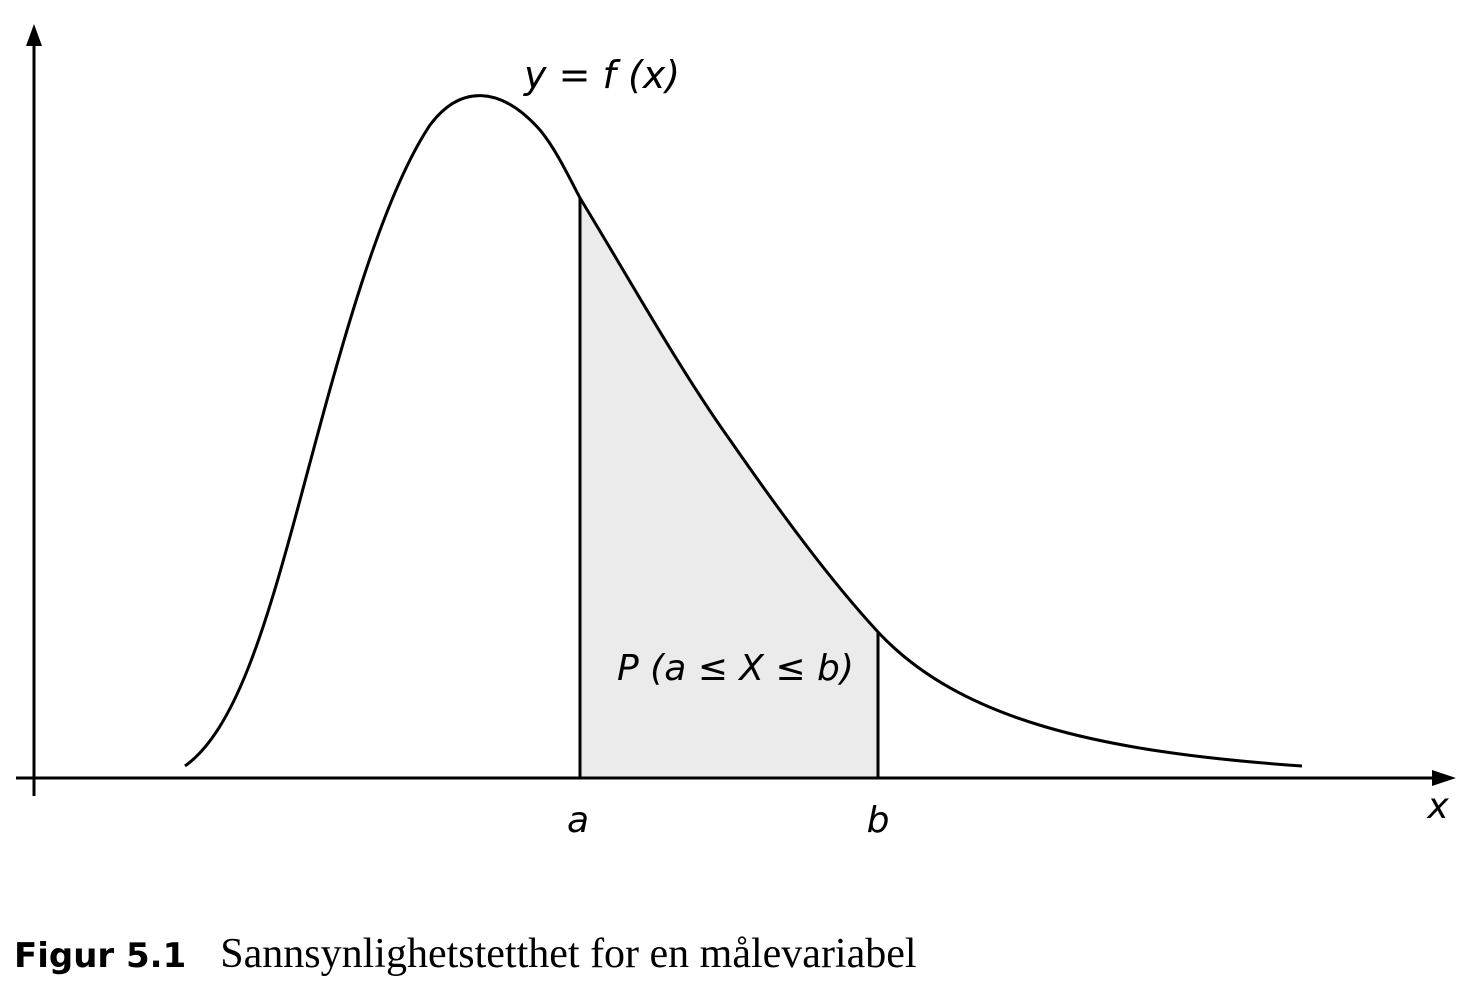  Describe the element at coordinates (578, 820) in the screenshot. I see `bound-a-label: a` at that location.